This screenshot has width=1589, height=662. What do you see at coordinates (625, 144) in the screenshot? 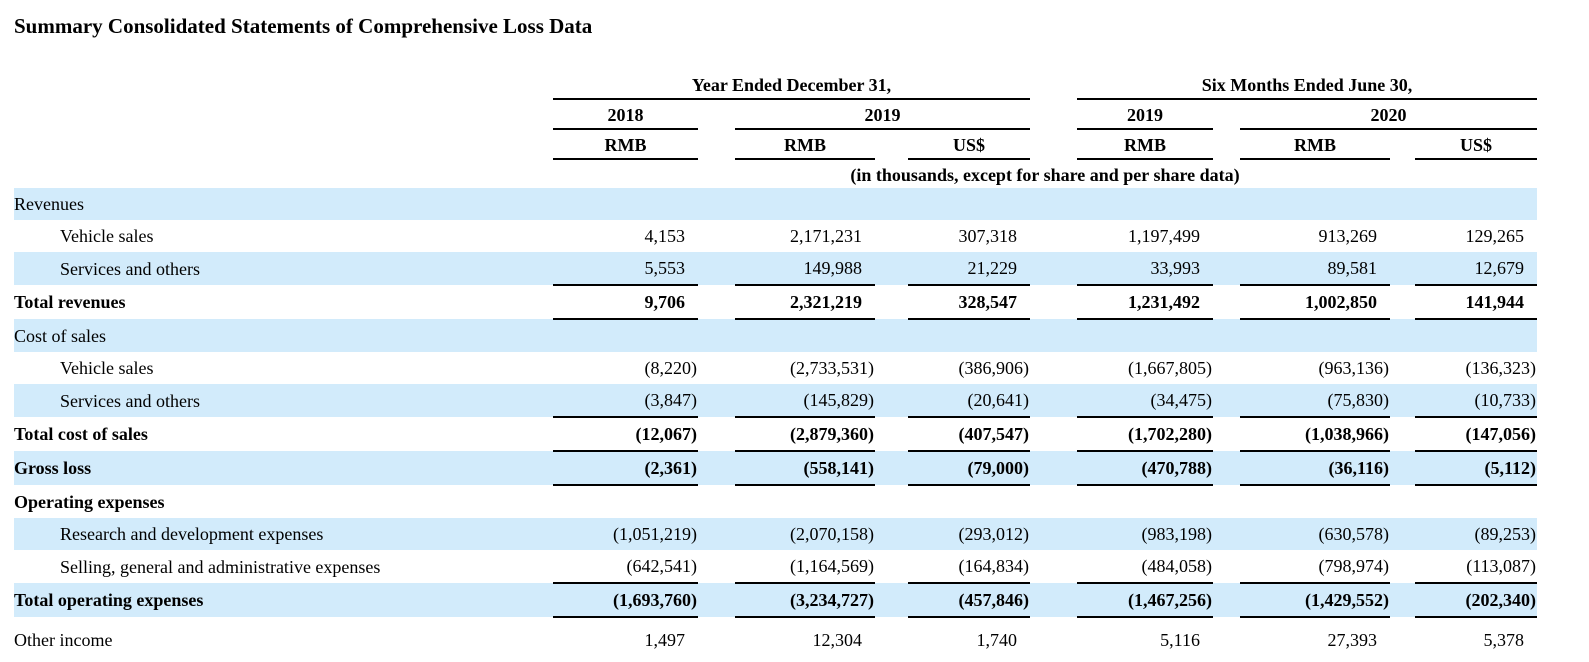
I see `currency-header: RMB` at bounding box center [625, 144].